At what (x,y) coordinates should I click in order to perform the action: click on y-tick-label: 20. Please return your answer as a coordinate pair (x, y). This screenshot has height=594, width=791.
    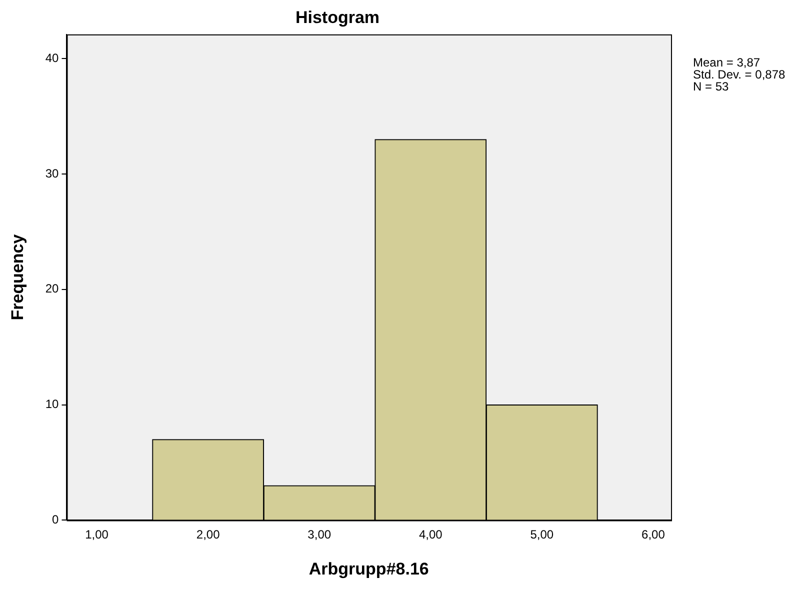
    Looking at the image, I should click on (52, 289).